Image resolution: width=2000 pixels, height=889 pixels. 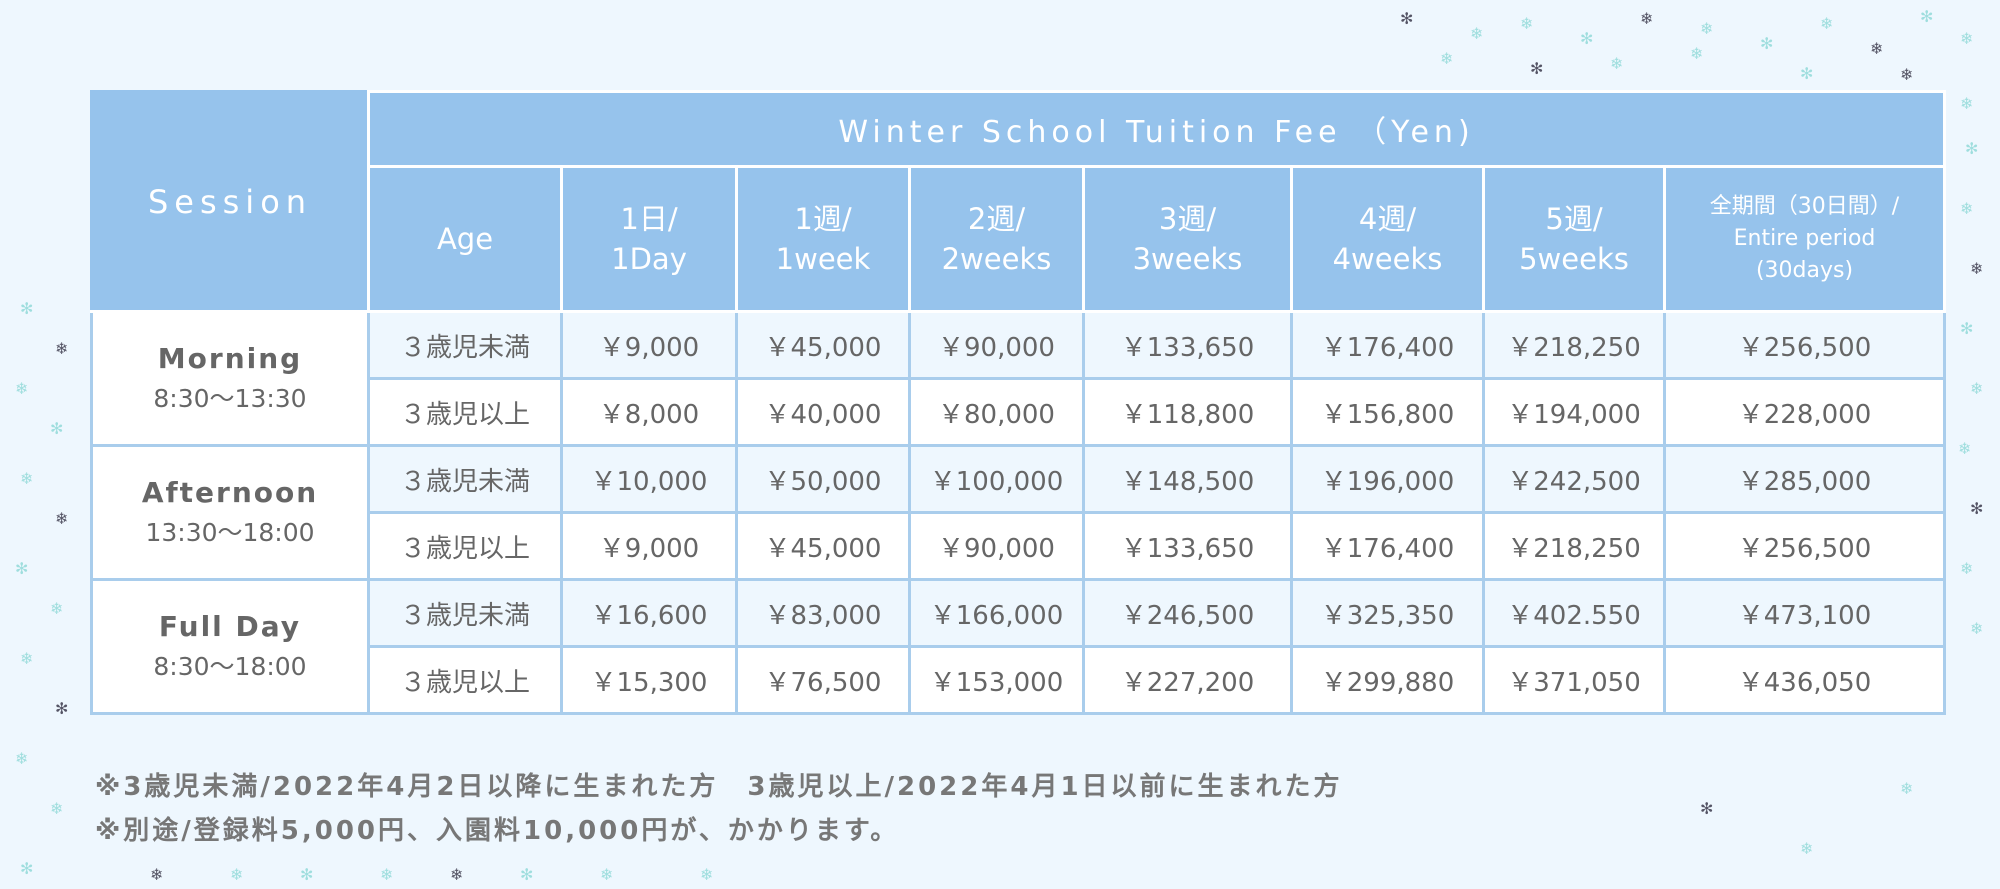 I want to click on fee-cell: ￥45,000, so click(x=823, y=546).